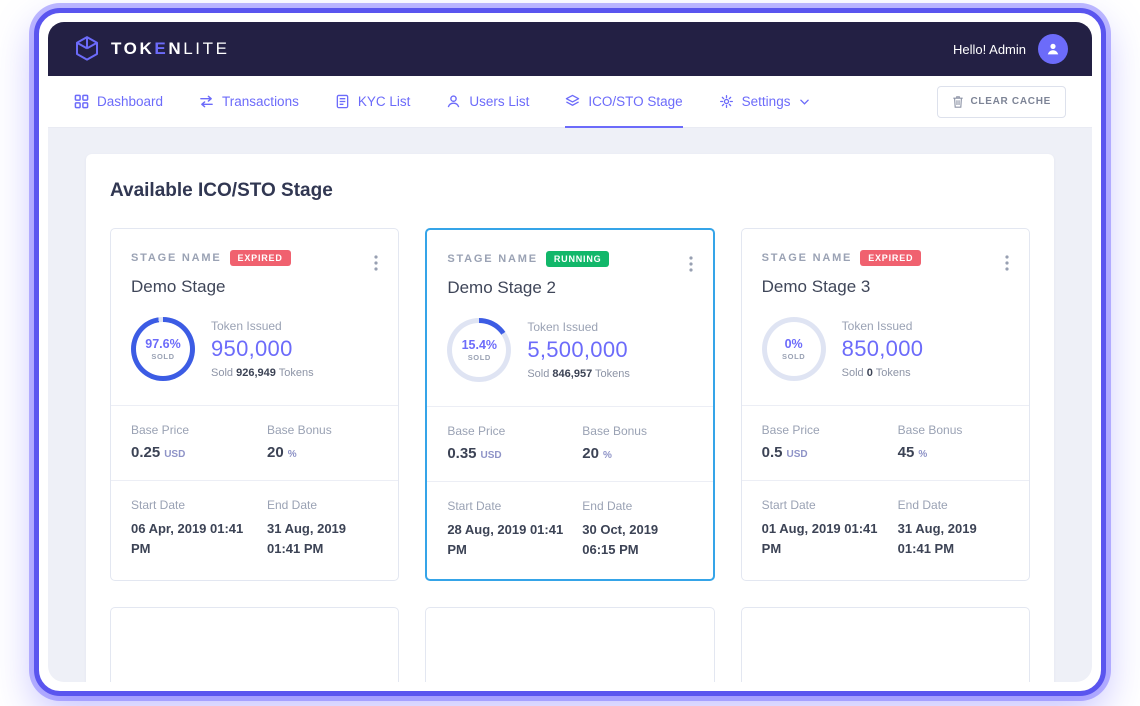 Image resolution: width=1140 pixels, height=706 pixels. Describe the element at coordinates (502, 287) in the screenshot. I see `stage-name: Demo Stage 2` at that location.